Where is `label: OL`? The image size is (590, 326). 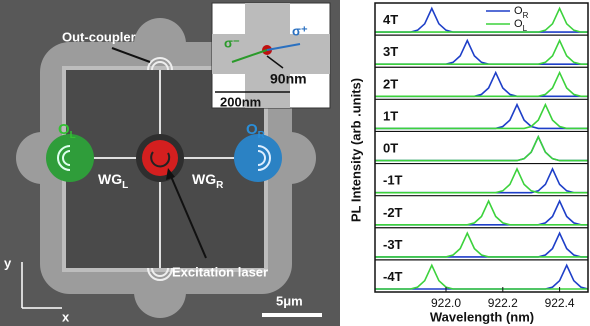
label: OL is located at coordinates (67, 131).